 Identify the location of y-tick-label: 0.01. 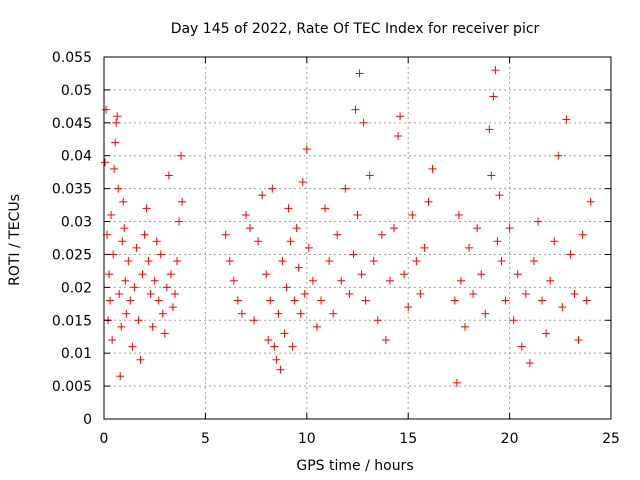
(76, 354).